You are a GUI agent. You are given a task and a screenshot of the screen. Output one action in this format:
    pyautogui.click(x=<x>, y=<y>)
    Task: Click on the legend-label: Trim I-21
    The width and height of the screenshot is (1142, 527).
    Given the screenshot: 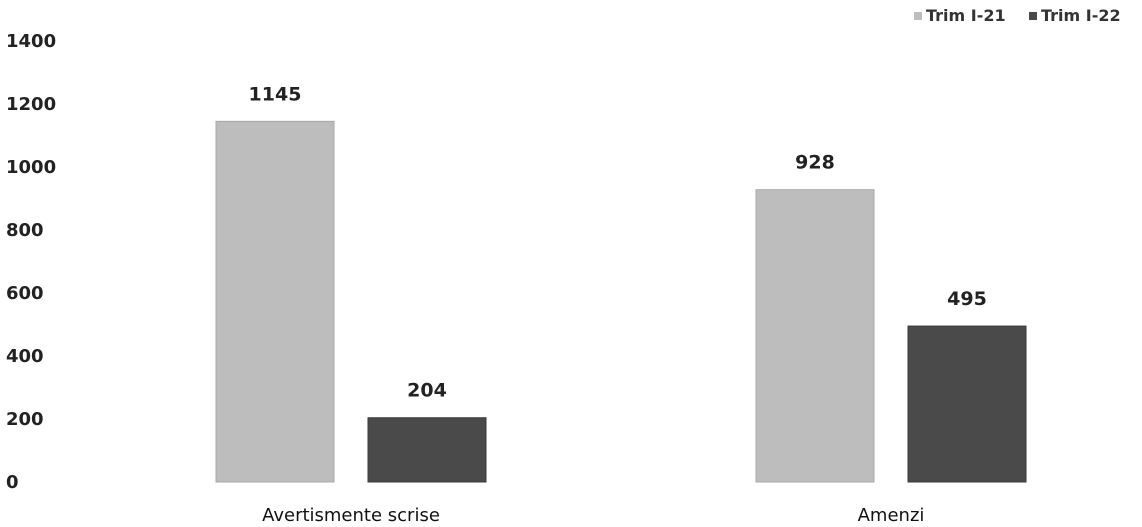 What is the action you would take?
    pyautogui.click(x=966, y=15)
    